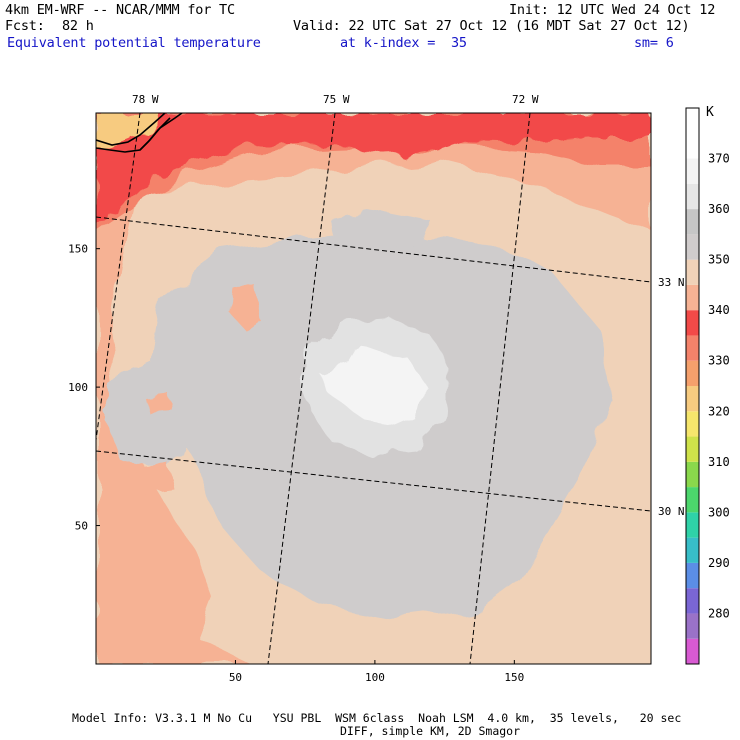  I want to click on colorbar-label: 370, so click(719, 159).